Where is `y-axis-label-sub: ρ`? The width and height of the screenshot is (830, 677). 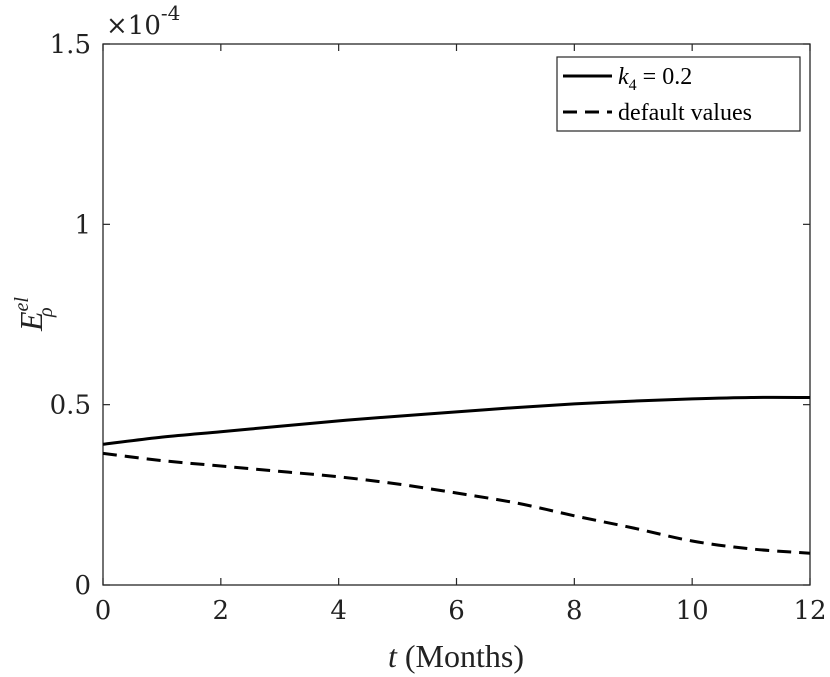
y-axis-label-sub: ρ is located at coordinates (46, 312).